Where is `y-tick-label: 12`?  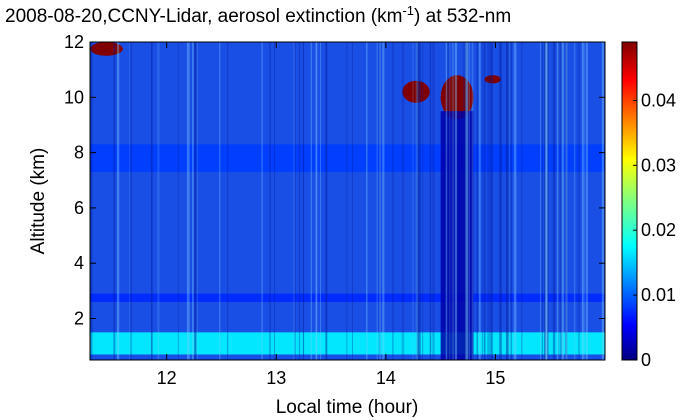 y-tick-label: 12 is located at coordinates (74, 42).